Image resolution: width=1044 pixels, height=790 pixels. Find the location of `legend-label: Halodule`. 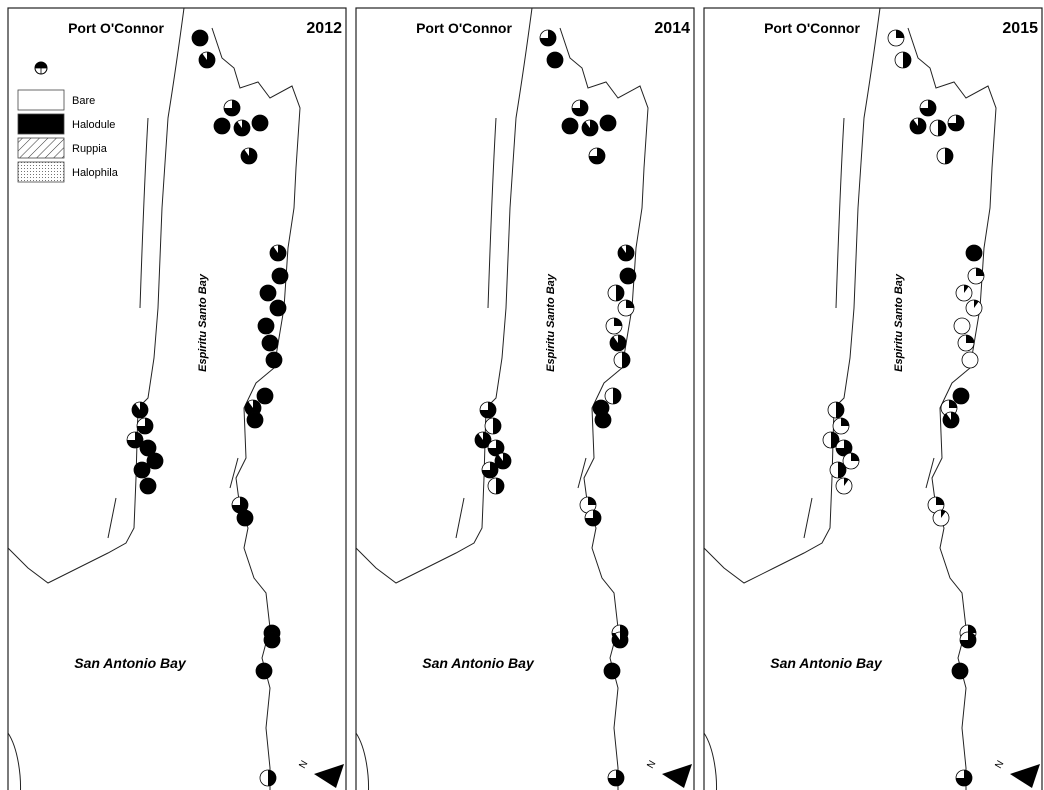

legend-label: Halodule is located at coordinates (93, 125).